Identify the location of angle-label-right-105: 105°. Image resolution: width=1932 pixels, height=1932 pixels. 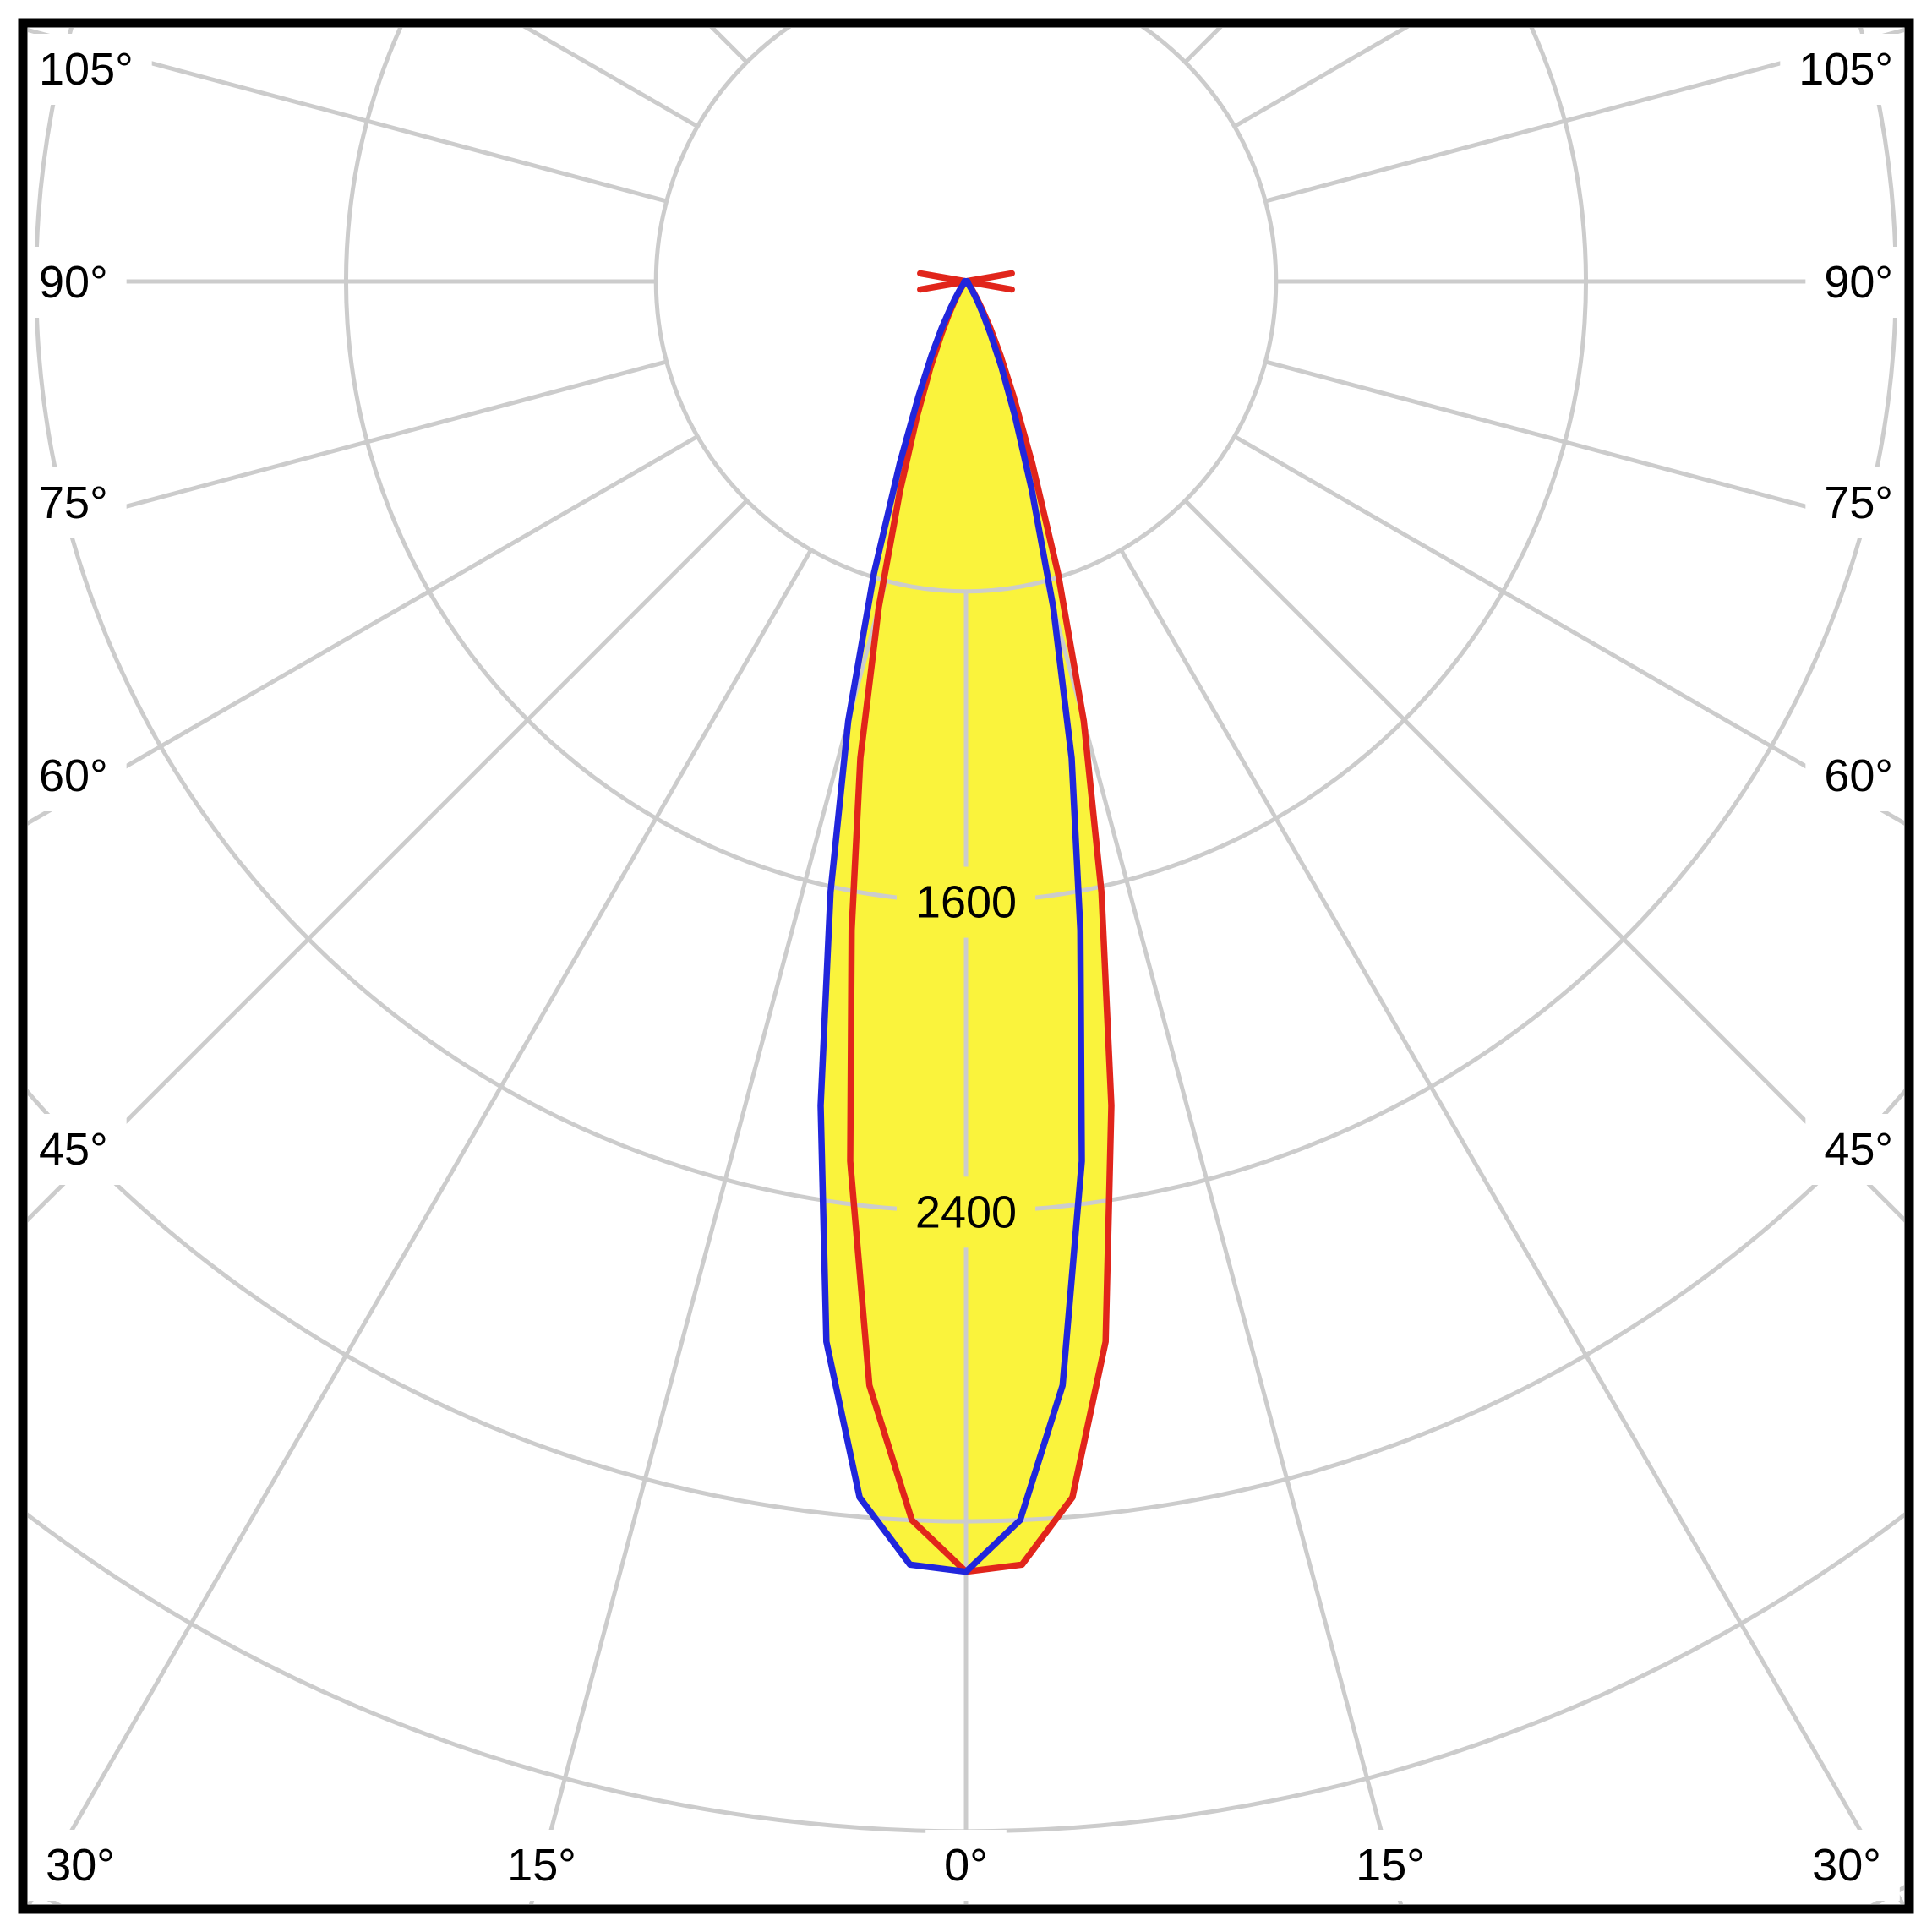
(1845, 69).